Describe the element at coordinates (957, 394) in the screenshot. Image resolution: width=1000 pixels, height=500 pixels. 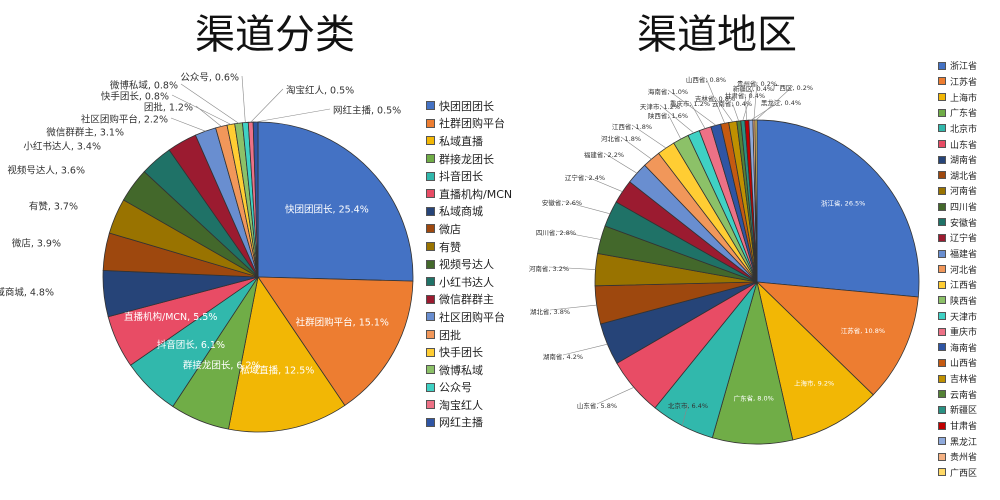
I see `legend2-item-21: 云南省` at that location.